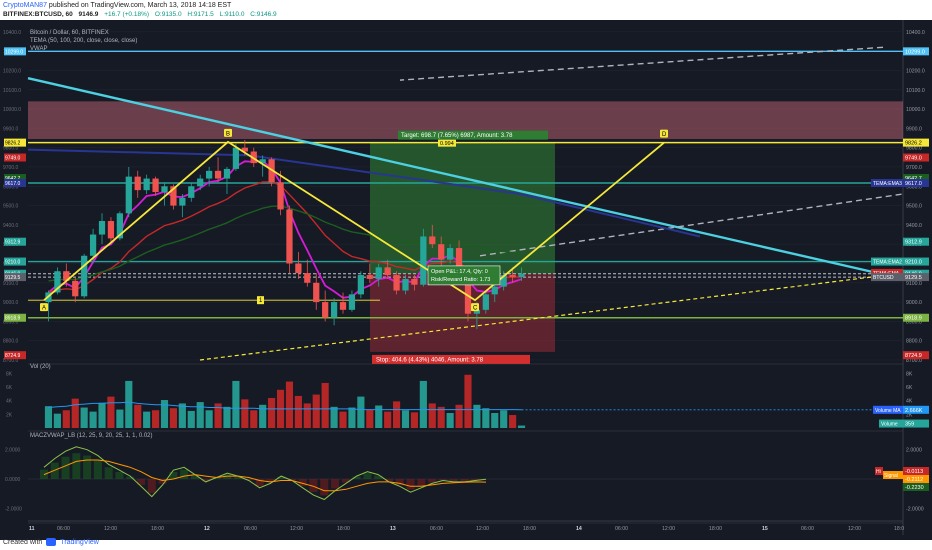 The height and width of the screenshot is (550, 932). What do you see at coordinates (916, 471) in the screenshot?
I see `macd-tag-bg` at bounding box center [916, 471].